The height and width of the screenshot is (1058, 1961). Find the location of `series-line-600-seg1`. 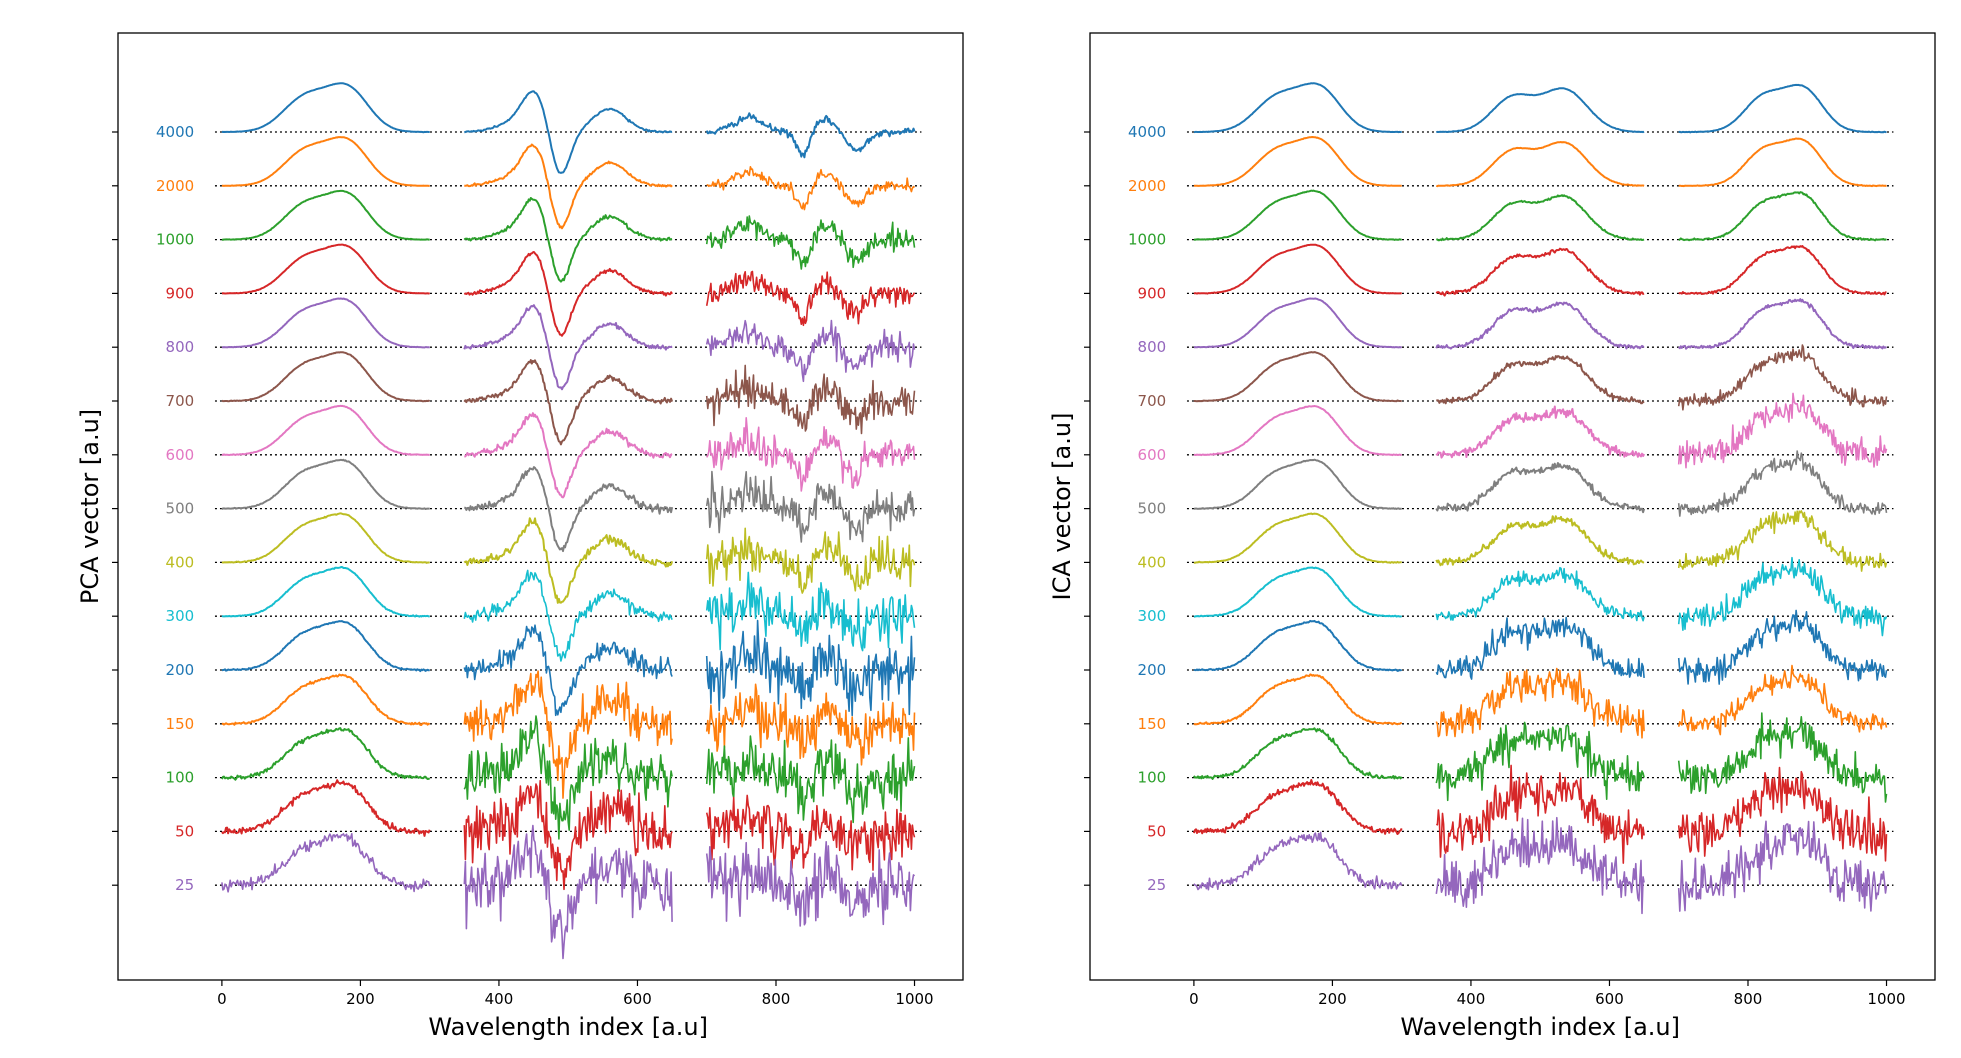

series-line-600-seg1 is located at coordinates (1297, 431).